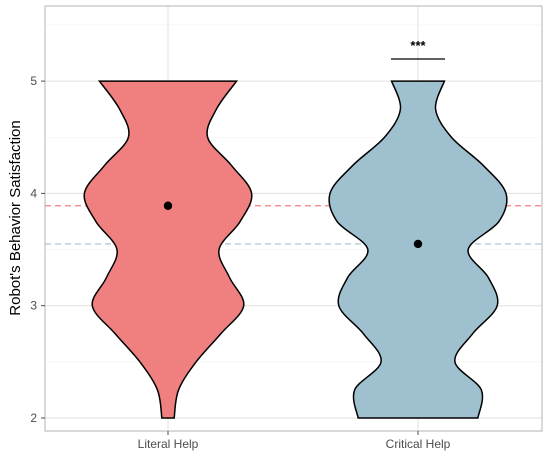  I want to click on x-tick-label: Literal Help, so click(168, 444).